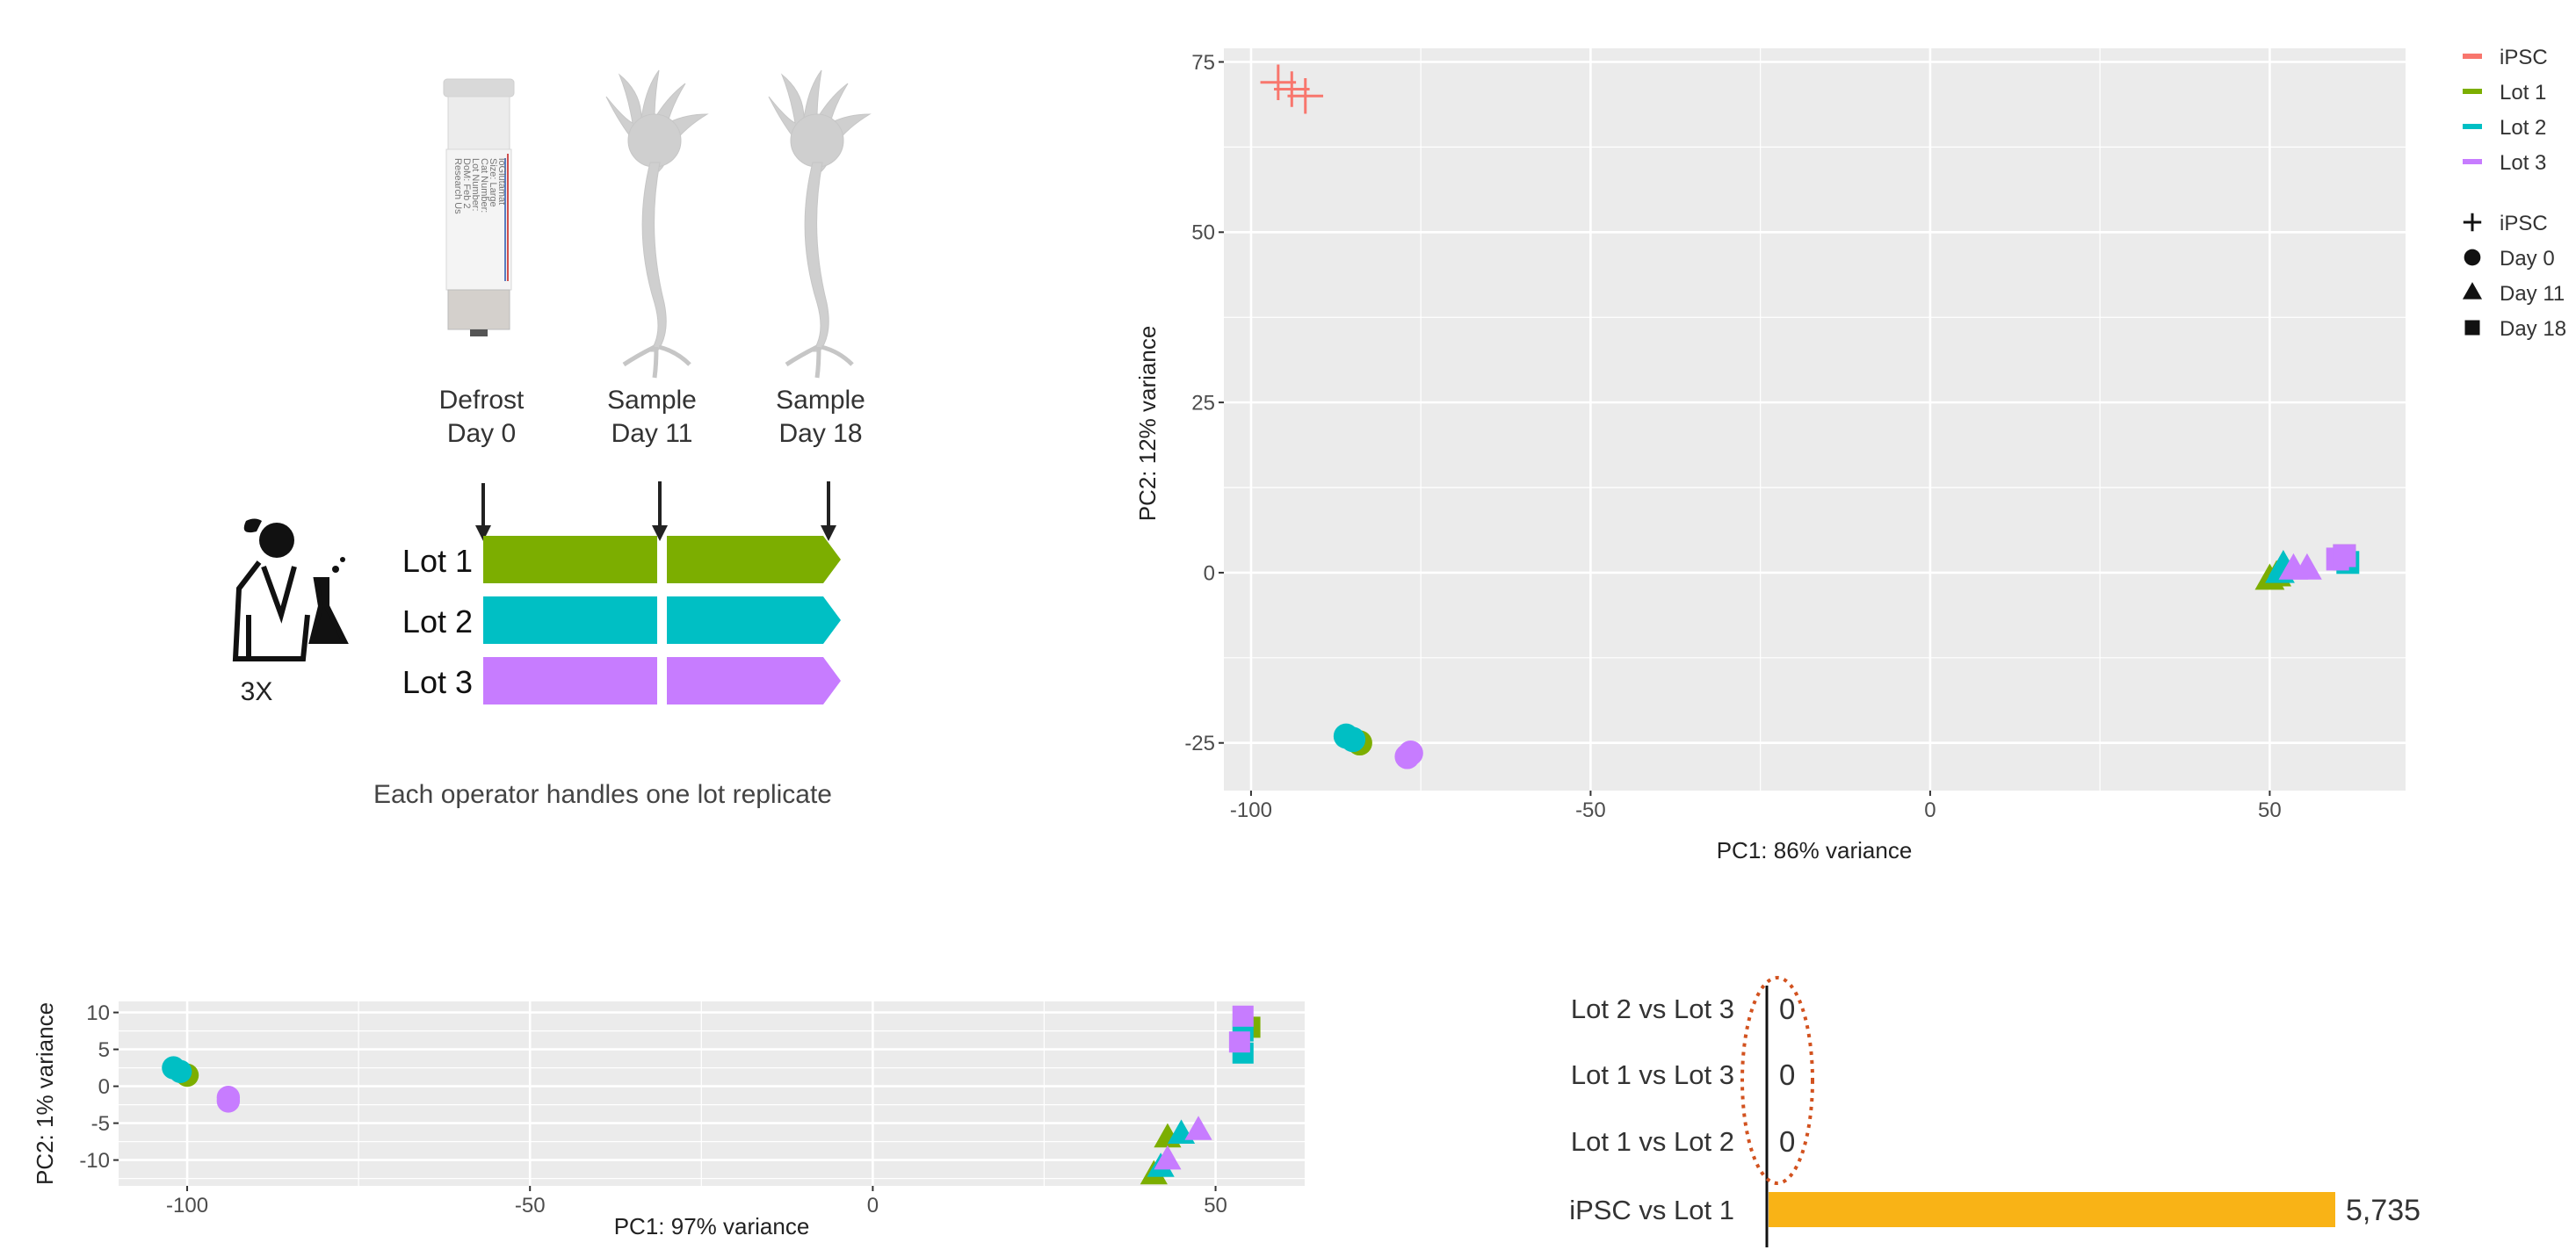  Describe the element at coordinates (2524, 57) in the screenshot. I see `legend-color-label: iPSC` at that location.